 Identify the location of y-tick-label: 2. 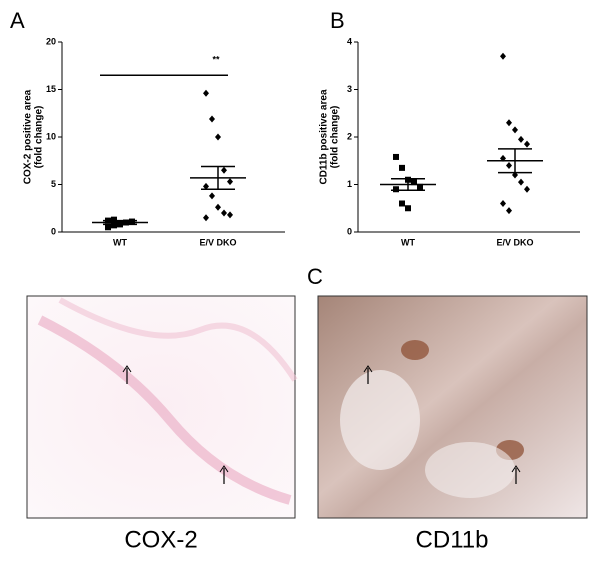
(349, 136).